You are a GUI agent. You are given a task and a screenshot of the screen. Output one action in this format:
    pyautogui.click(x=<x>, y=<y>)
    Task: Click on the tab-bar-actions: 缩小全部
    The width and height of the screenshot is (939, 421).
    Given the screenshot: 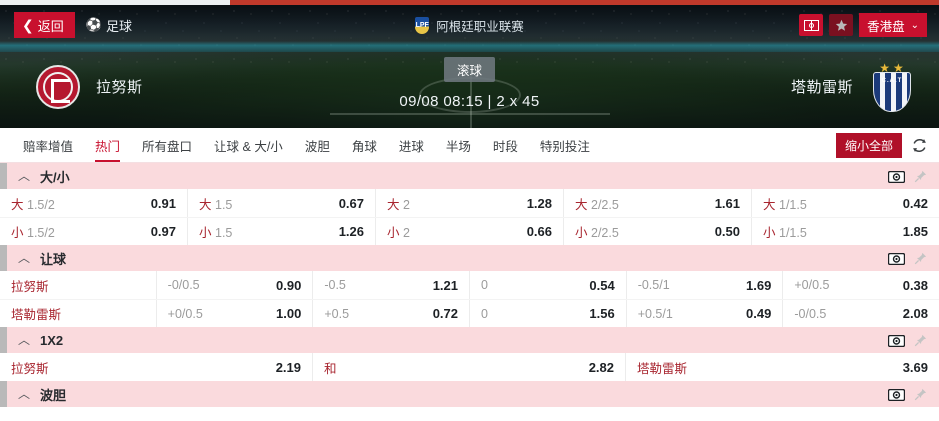 What is the action you would take?
    pyautogui.click(x=887, y=145)
    